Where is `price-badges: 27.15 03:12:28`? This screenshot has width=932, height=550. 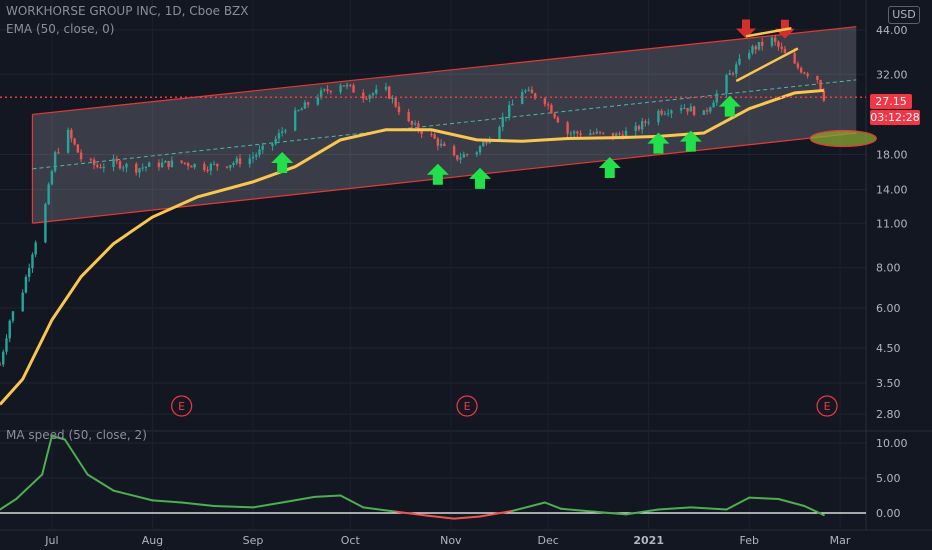 price-badges: 27.15 03:12:28 is located at coordinates (895, 109).